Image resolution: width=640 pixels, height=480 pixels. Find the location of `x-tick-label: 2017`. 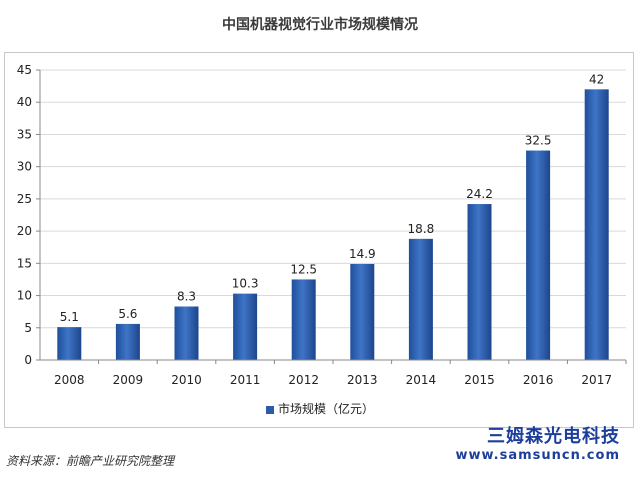

x-tick-label: 2017 is located at coordinates (596, 380).